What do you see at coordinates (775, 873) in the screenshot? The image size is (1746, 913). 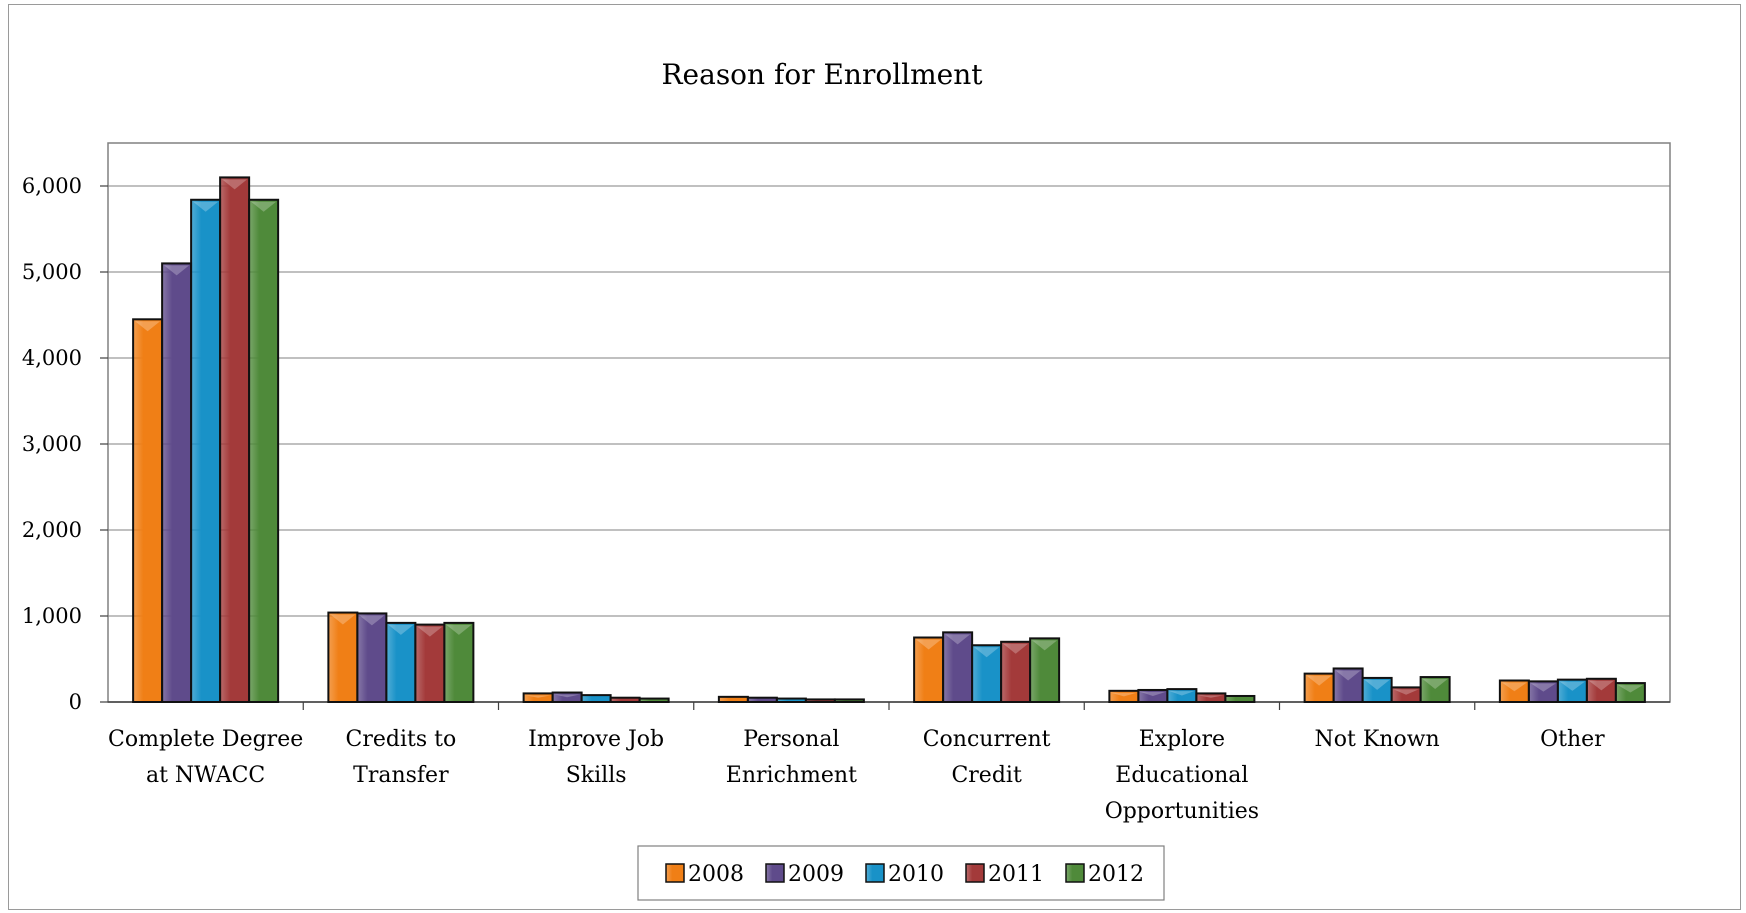 I see `legend-swatch-2009` at bounding box center [775, 873].